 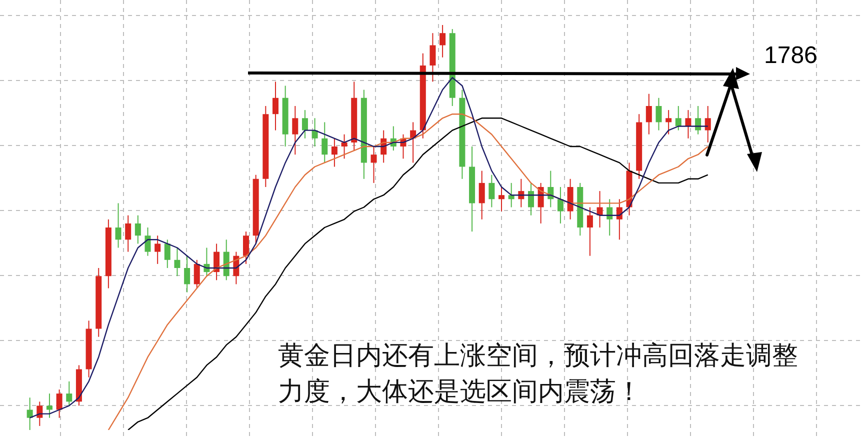 What do you see at coordinates (791, 56) in the screenshot?
I see `text: 1786` at bounding box center [791, 56].